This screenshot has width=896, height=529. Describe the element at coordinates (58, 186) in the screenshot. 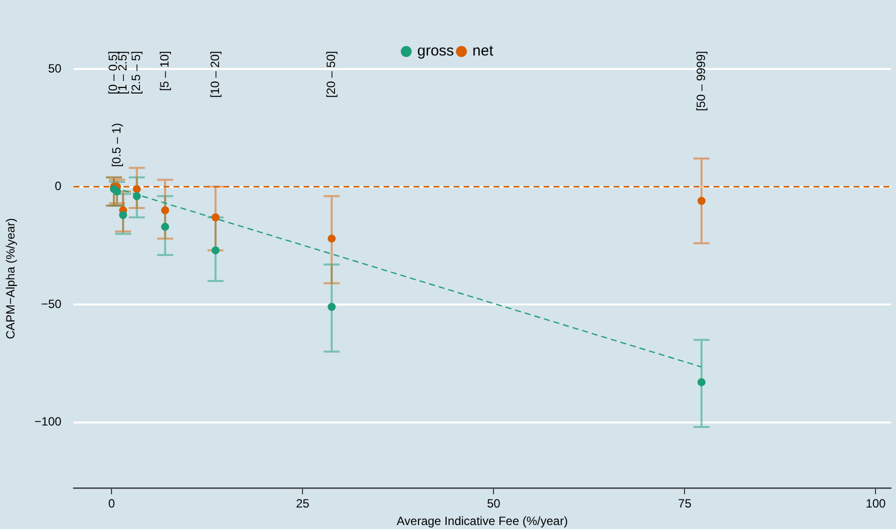

I see `y-tick-label: 0` at that location.